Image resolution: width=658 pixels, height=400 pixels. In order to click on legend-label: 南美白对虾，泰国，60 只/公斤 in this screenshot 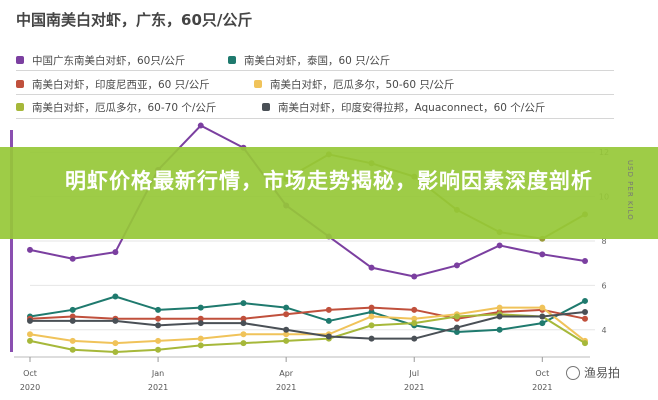, I will do `click(317, 61)`.